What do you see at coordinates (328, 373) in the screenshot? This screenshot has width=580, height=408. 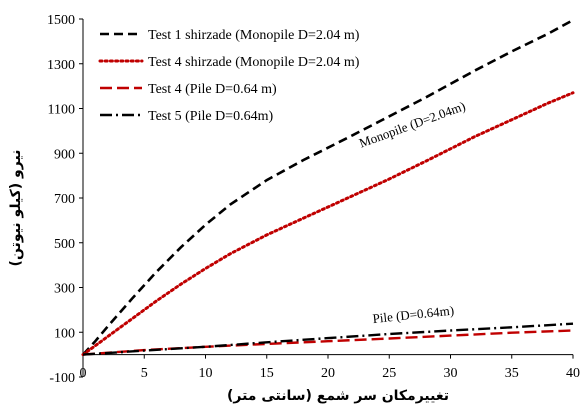 I see `x-tick-label: 20` at bounding box center [328, 373].